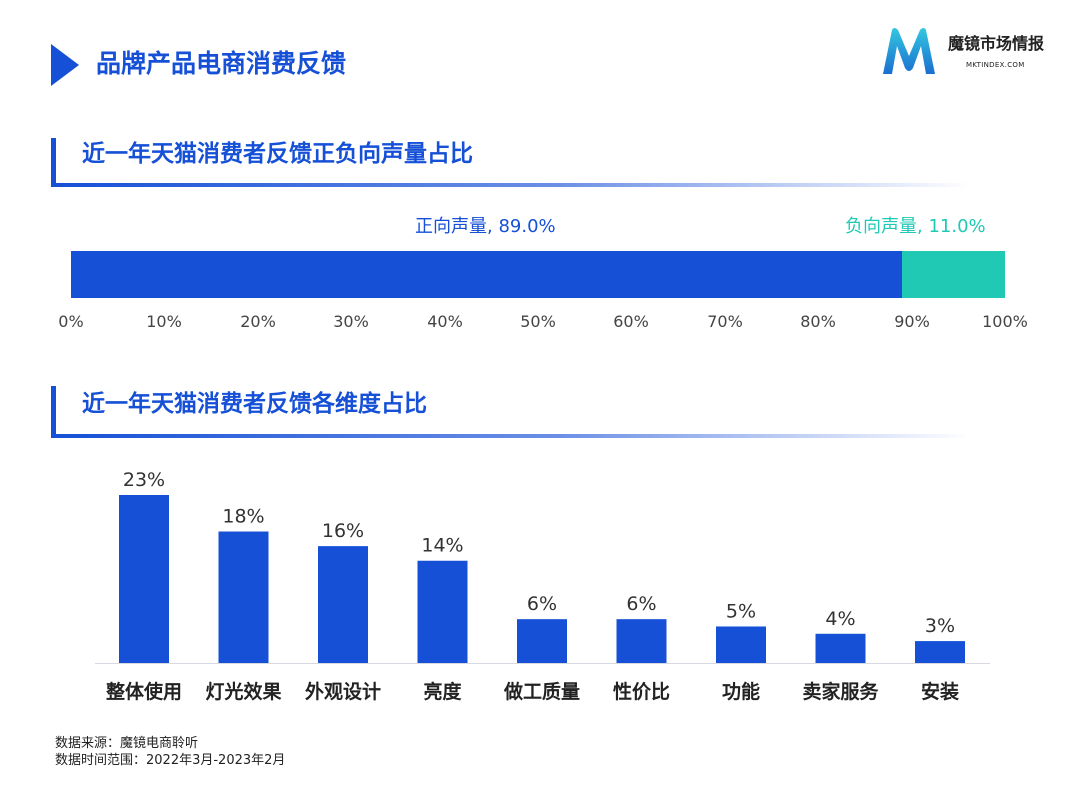 This screenshot has width=1080, height=803. Describe the element at coordinates (144, 691) in the screenshot. I see `category-label: 整体使用` at that location.